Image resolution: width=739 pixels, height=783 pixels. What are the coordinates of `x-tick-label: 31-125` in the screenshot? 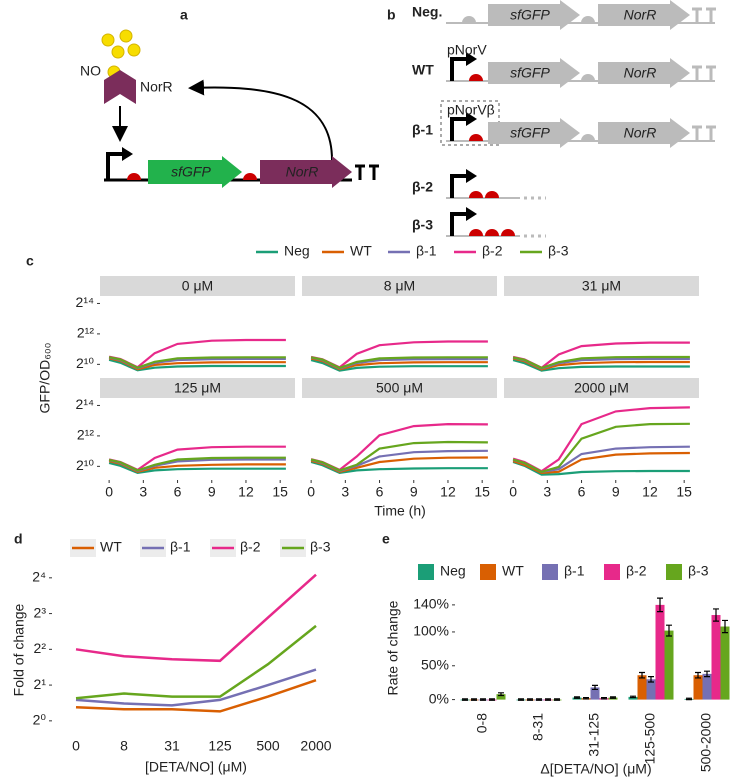 It's located at (594, 735).